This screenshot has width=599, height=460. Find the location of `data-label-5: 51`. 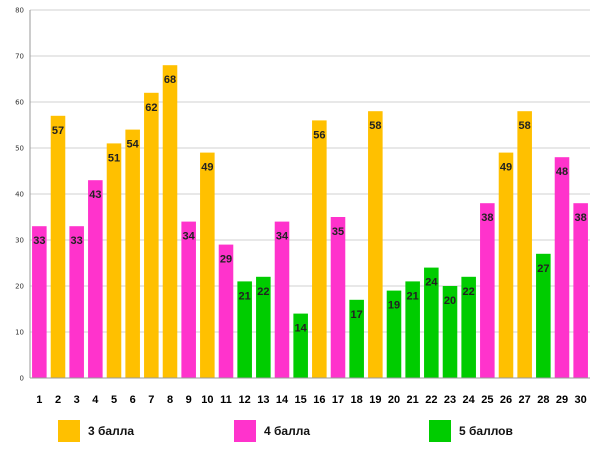

data-label-5: 51 is located at coordinates (114, 158).